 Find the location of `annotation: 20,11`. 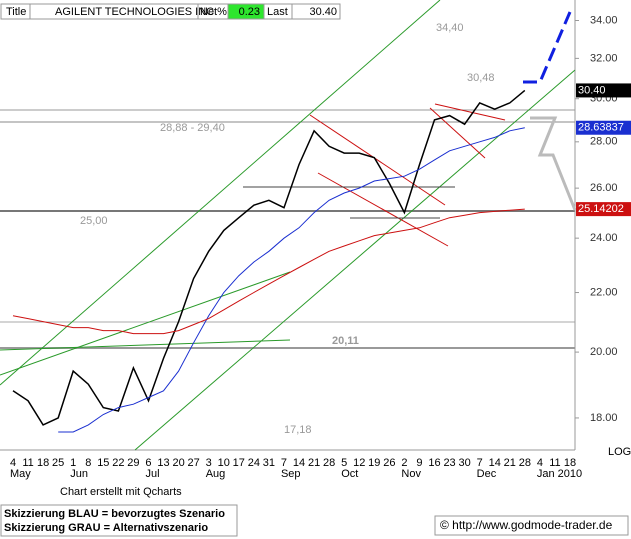

annotation: 20,11 is located at coordinates (345, 341).